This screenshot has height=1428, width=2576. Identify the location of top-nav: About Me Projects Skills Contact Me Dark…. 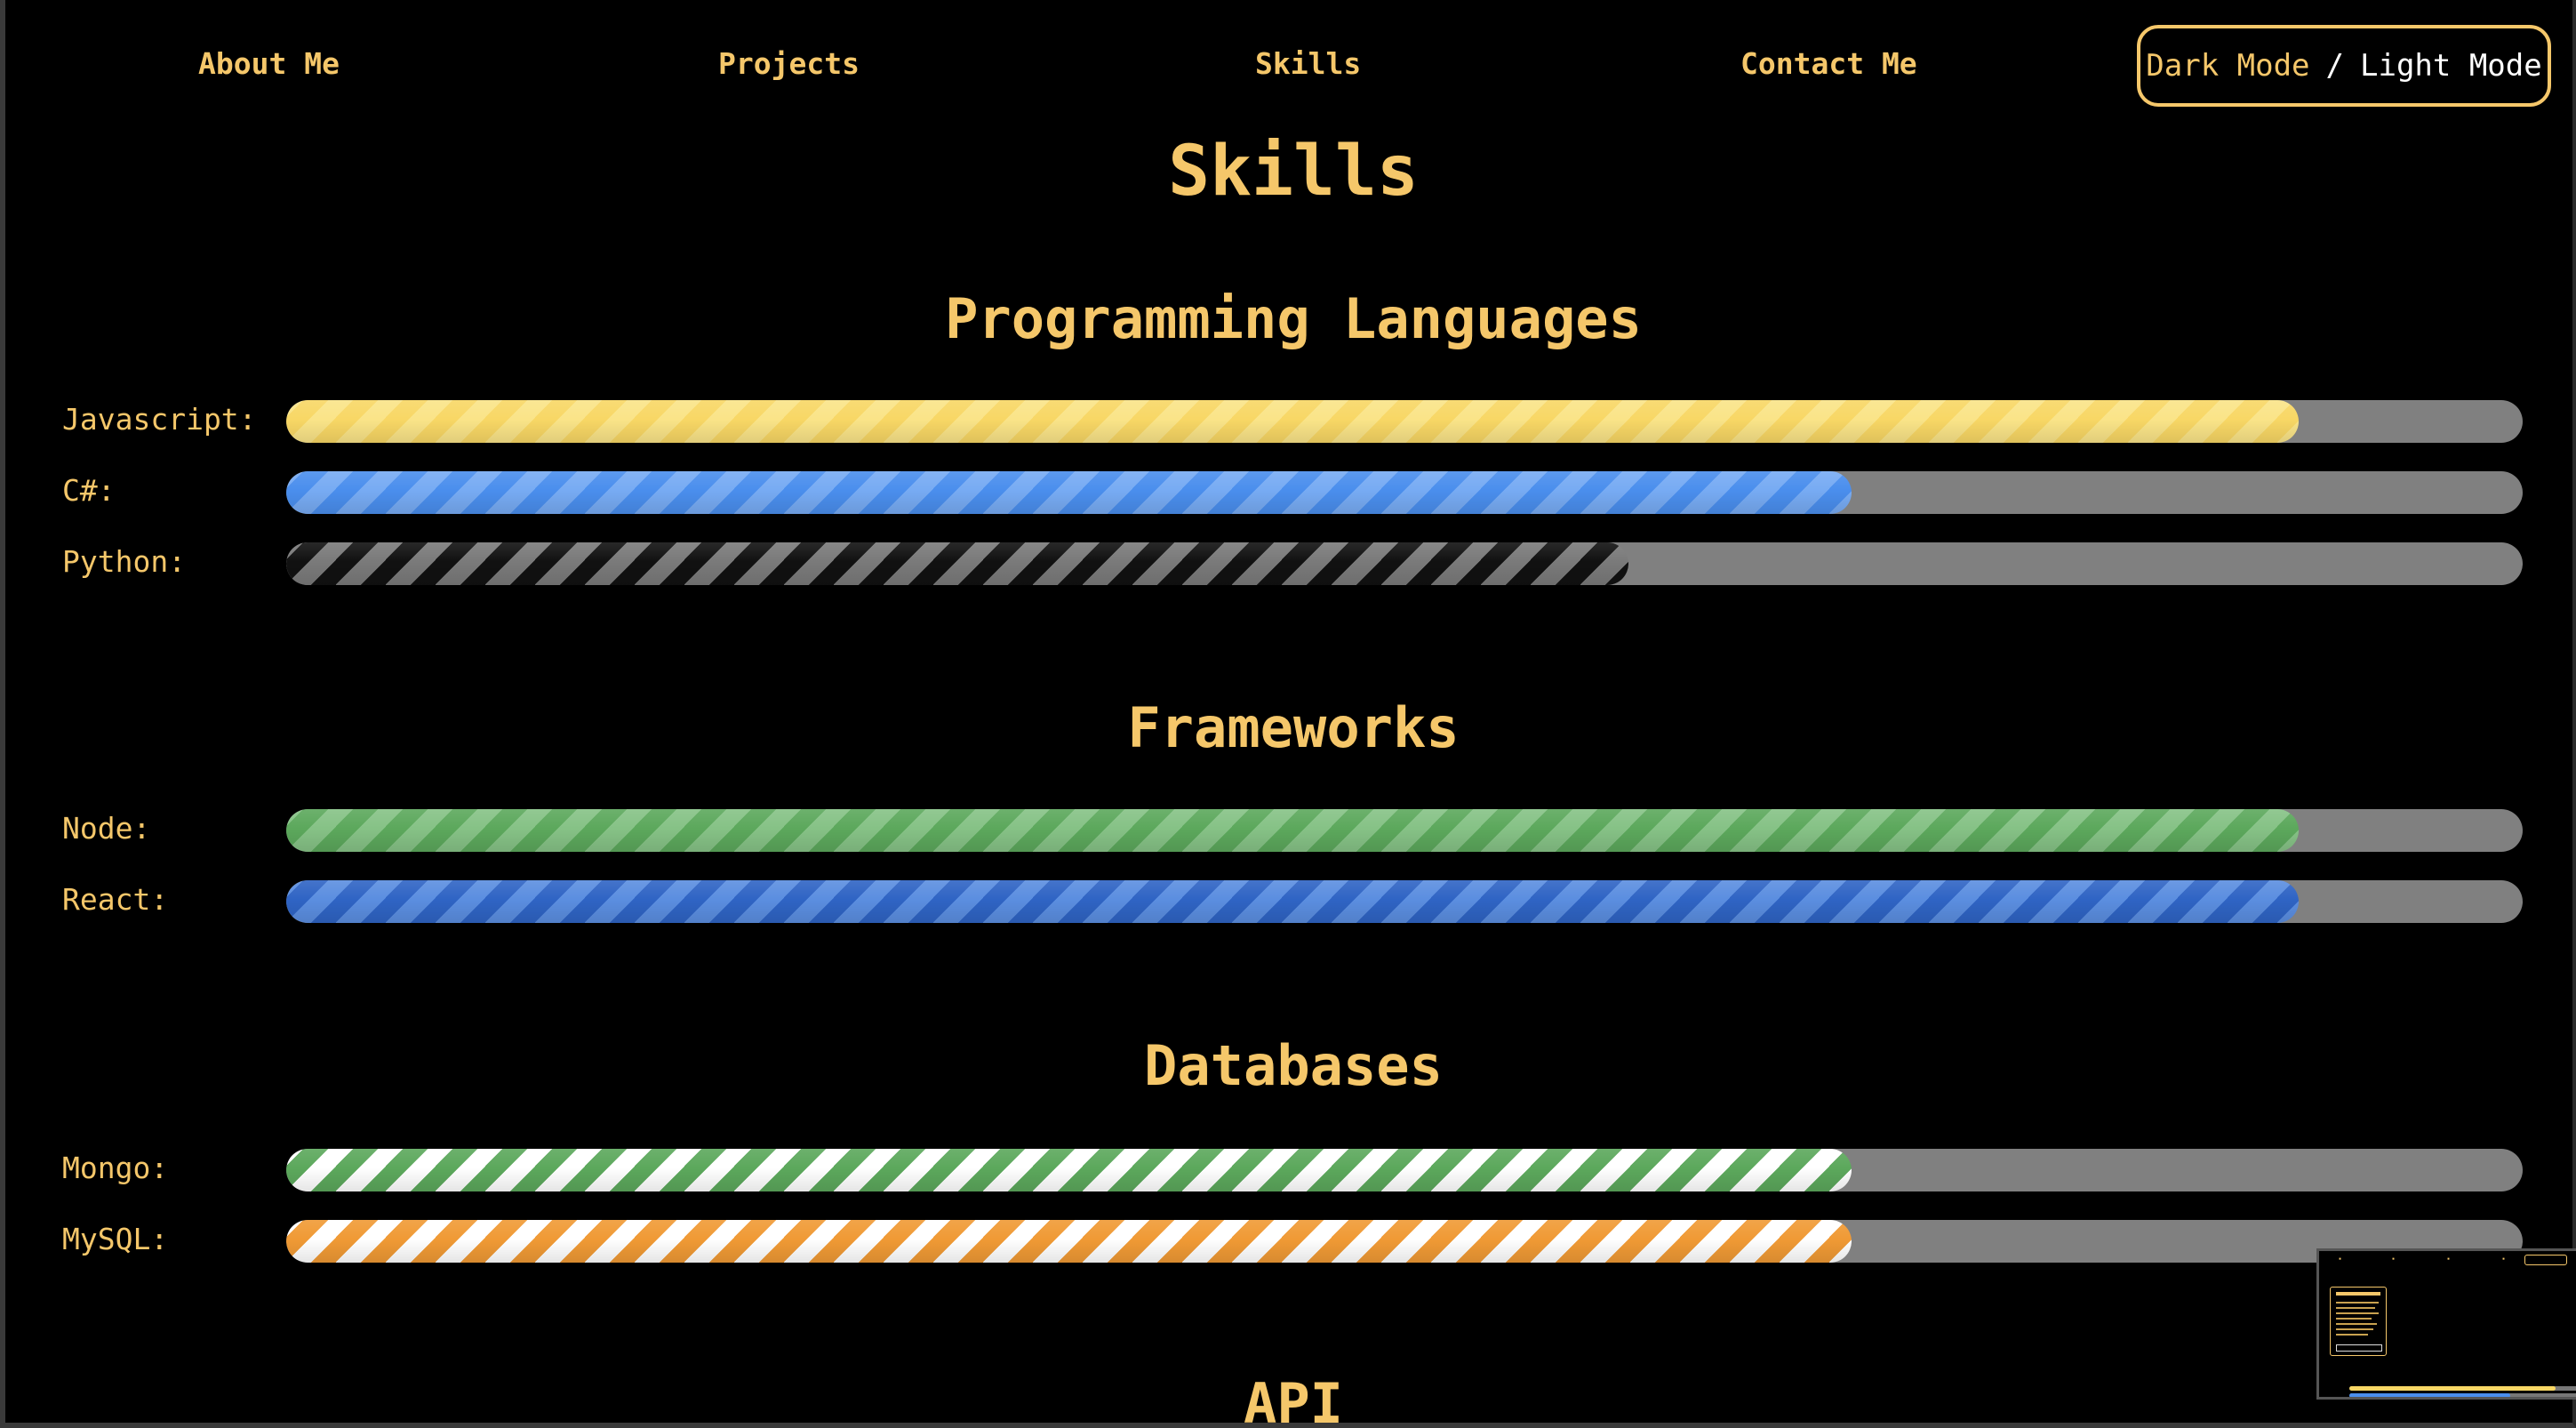
(1288, 66).